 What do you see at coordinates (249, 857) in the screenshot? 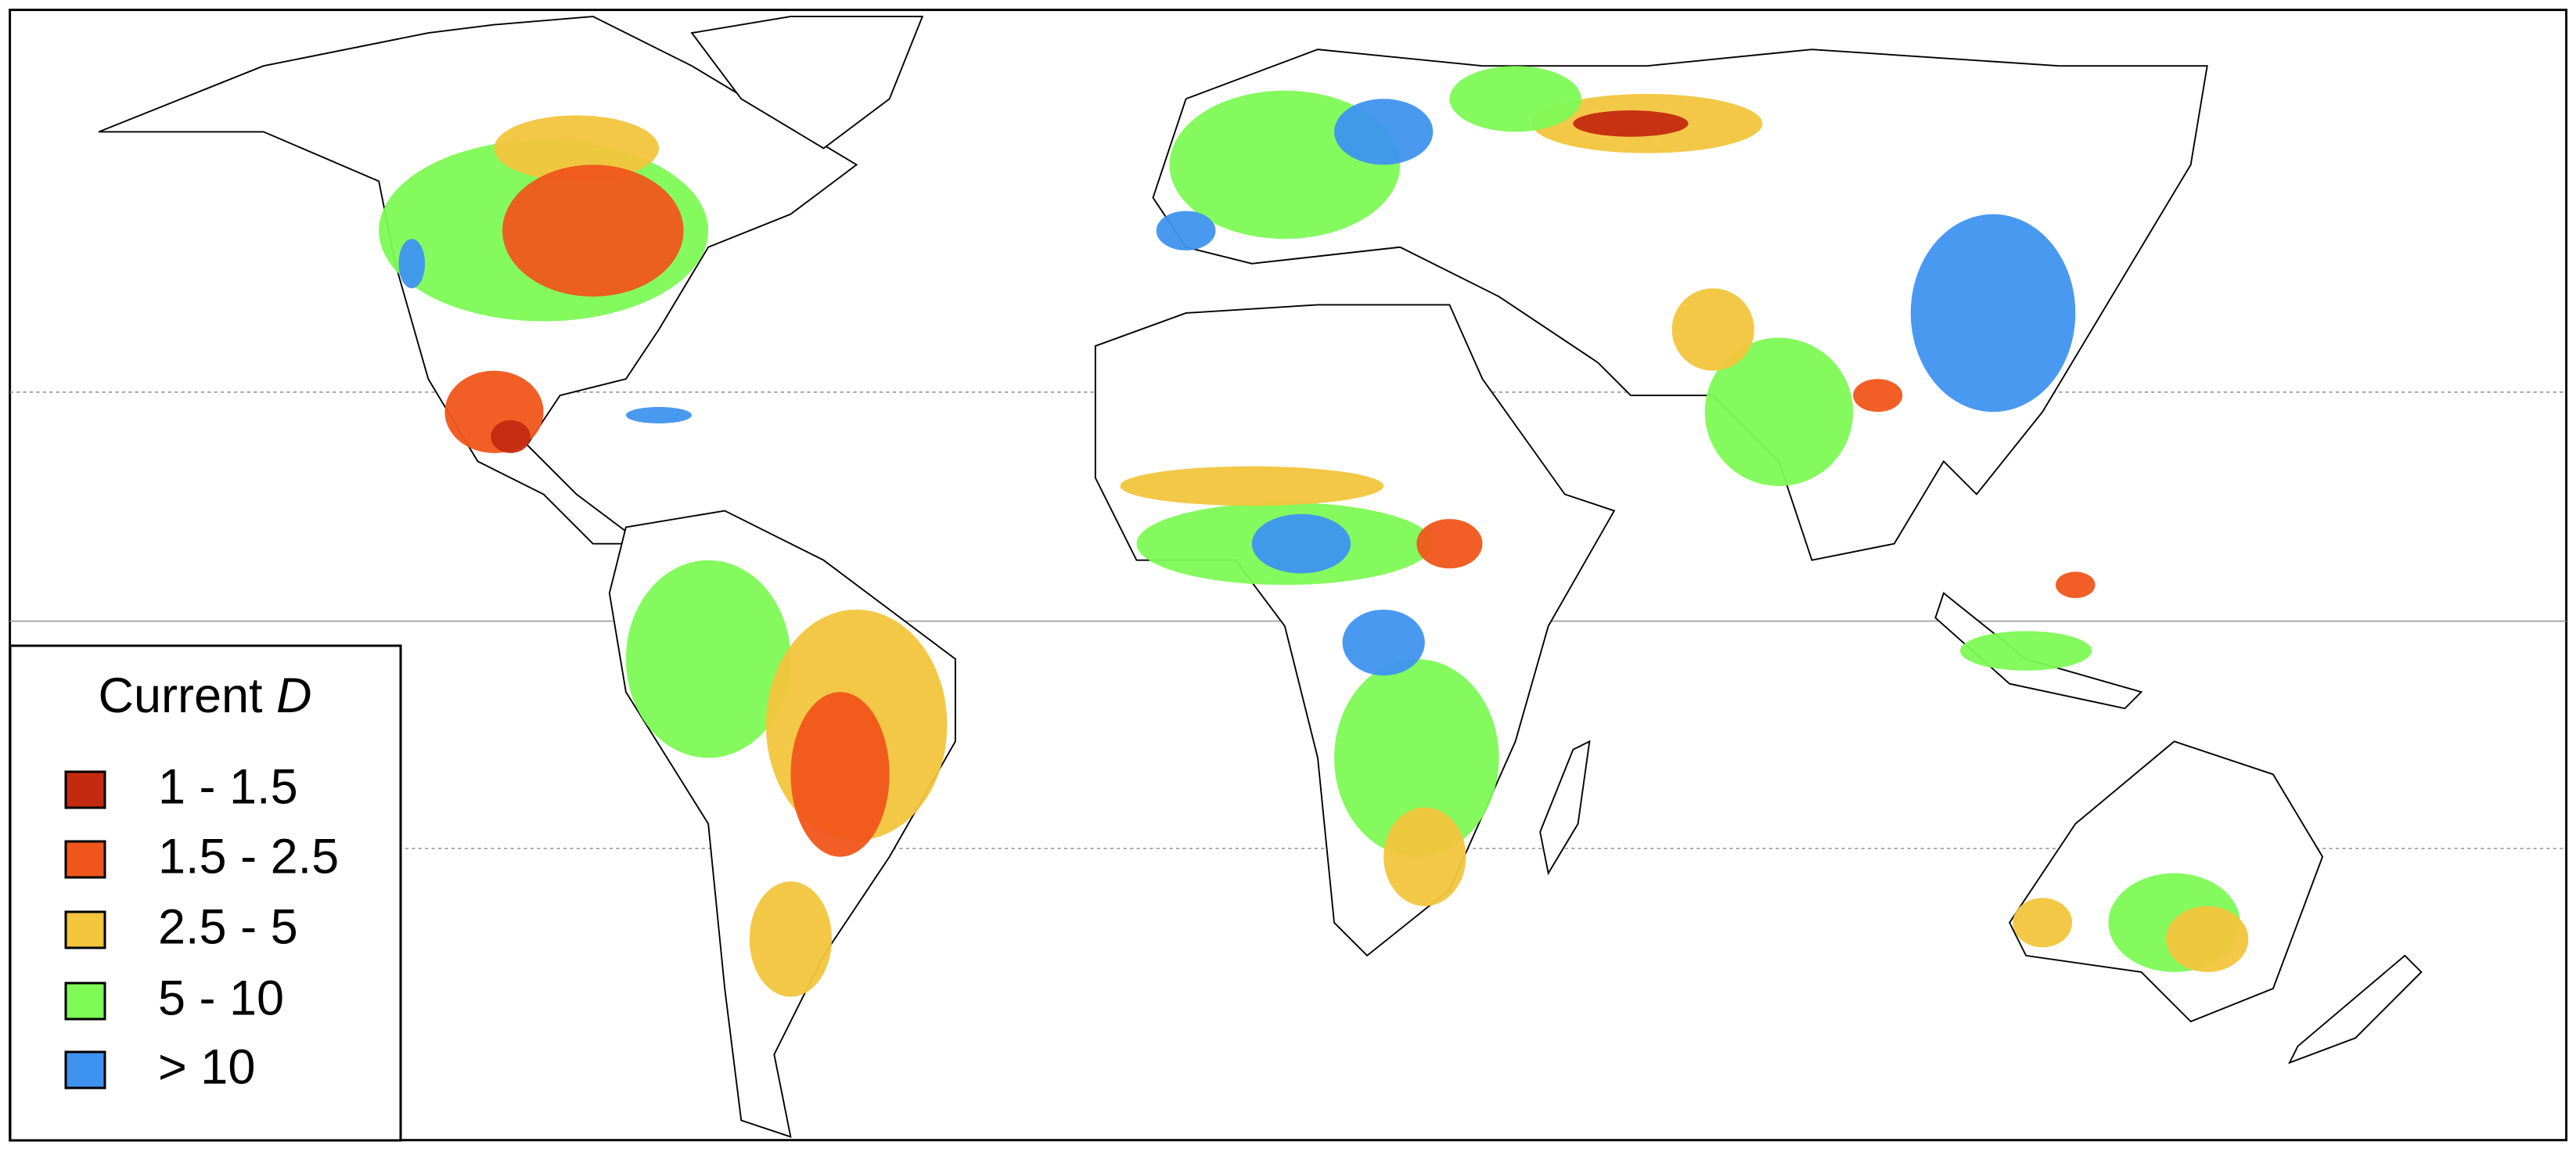
I see `legend-label: 1.5 - 2.5` at bounding box center [249, 857].